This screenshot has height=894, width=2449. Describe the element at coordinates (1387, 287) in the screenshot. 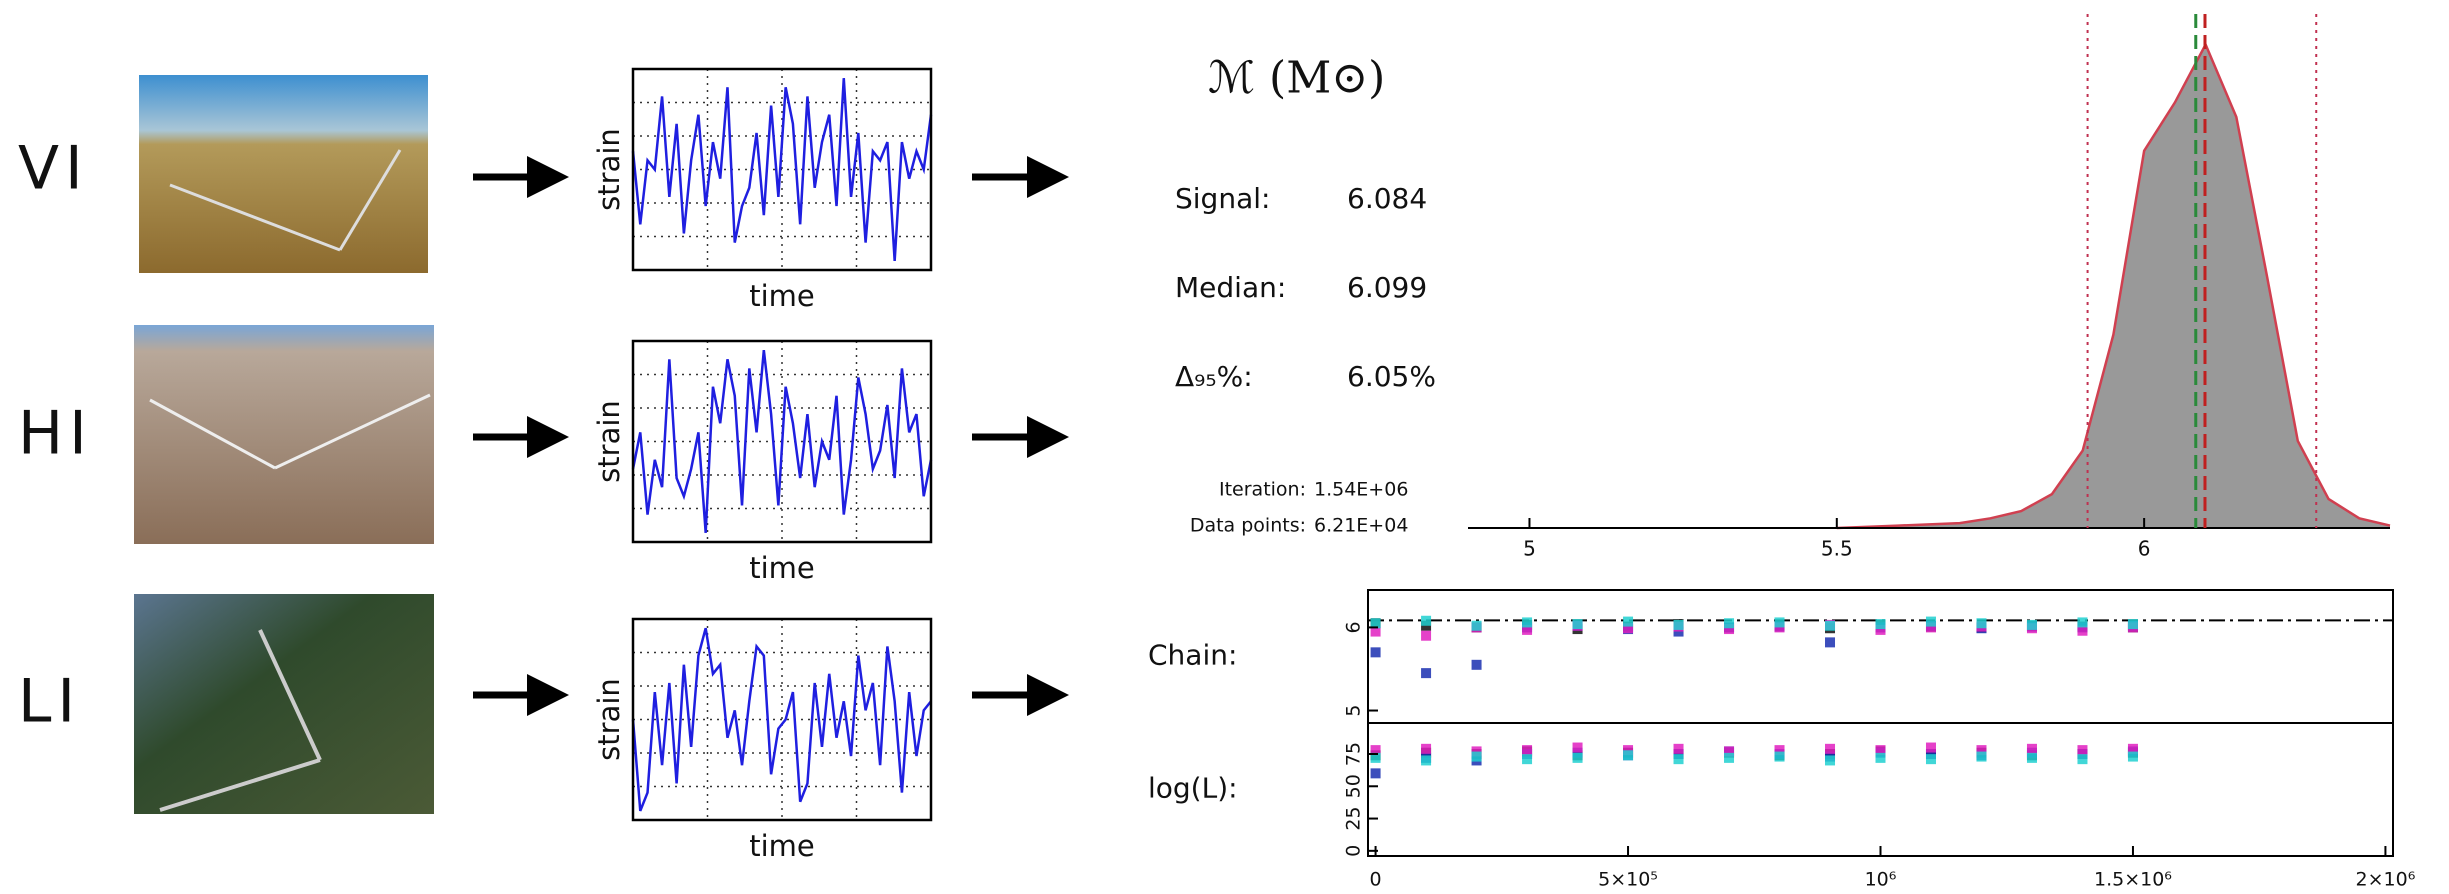

I see `stat-value: 6.099` at that location.